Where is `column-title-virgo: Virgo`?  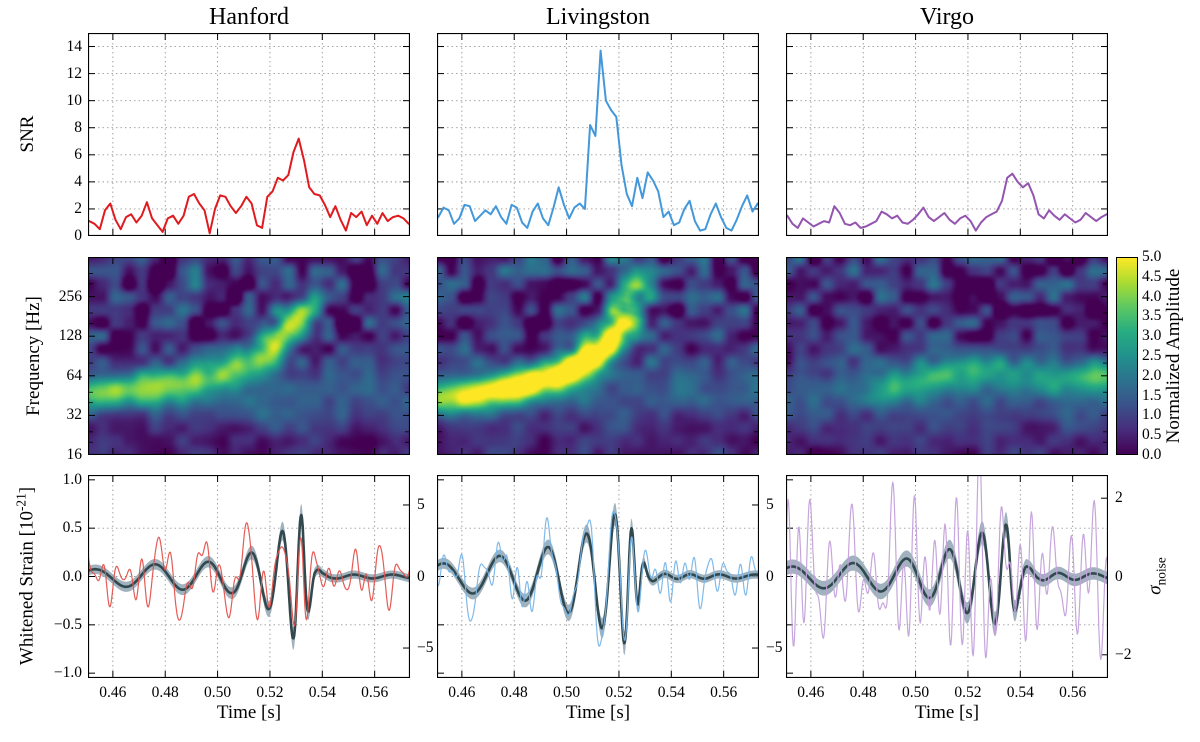
column-title-virgo: Virgo is located at coordinates (947, 17).